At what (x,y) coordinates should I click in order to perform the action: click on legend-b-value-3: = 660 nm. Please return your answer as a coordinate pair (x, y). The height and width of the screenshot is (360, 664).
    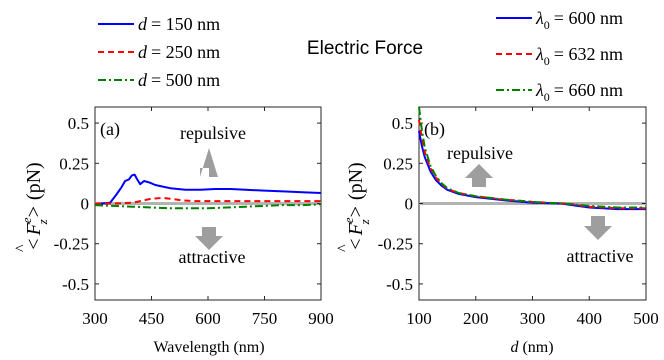
    Looking at the image, I should click on (588, 90).